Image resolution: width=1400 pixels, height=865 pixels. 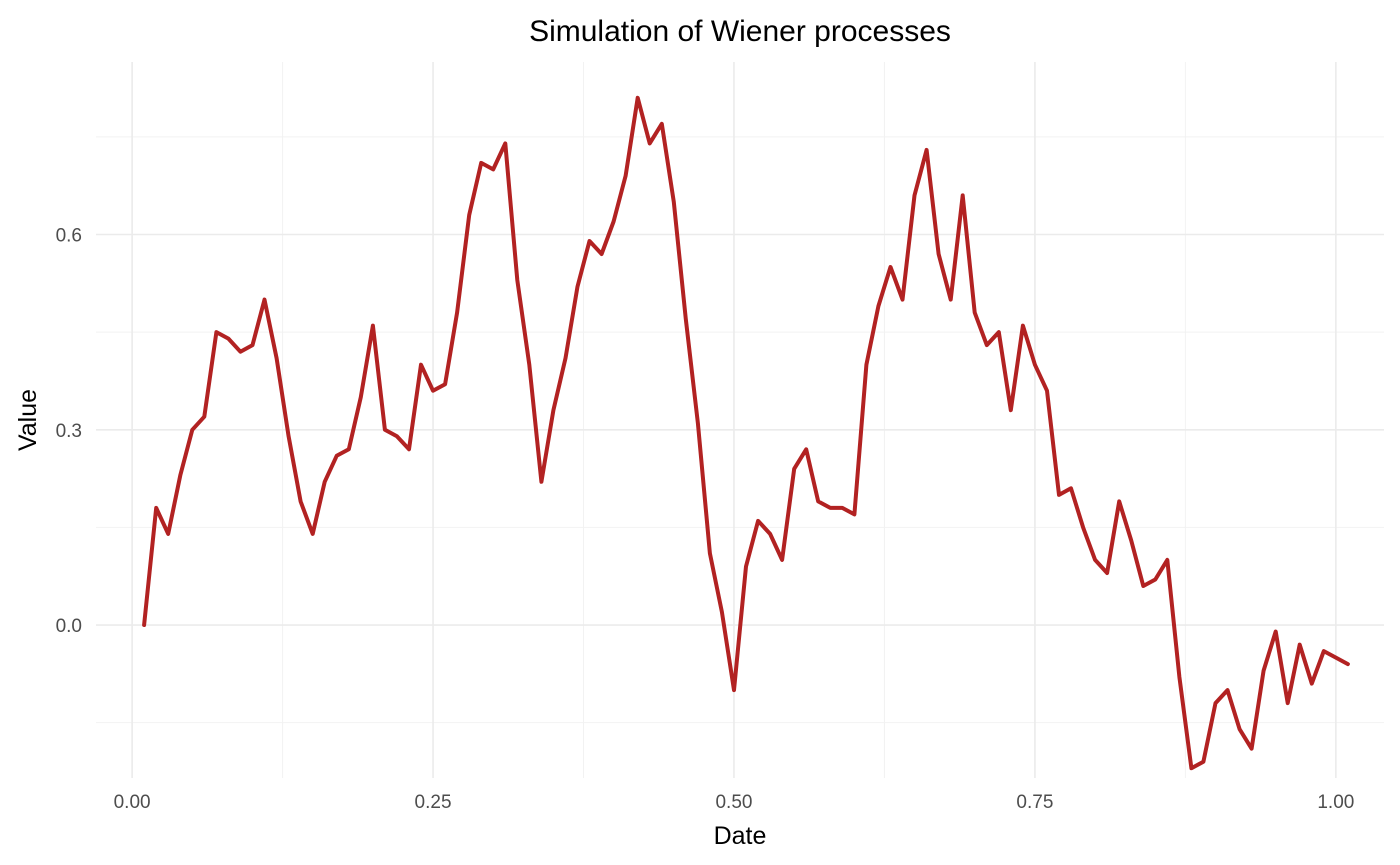 What do you see at coordinates (740, 31) in the screenshot?
I see `chart-title: Simulation of Wiener processes` at bounding box center [740, 31].